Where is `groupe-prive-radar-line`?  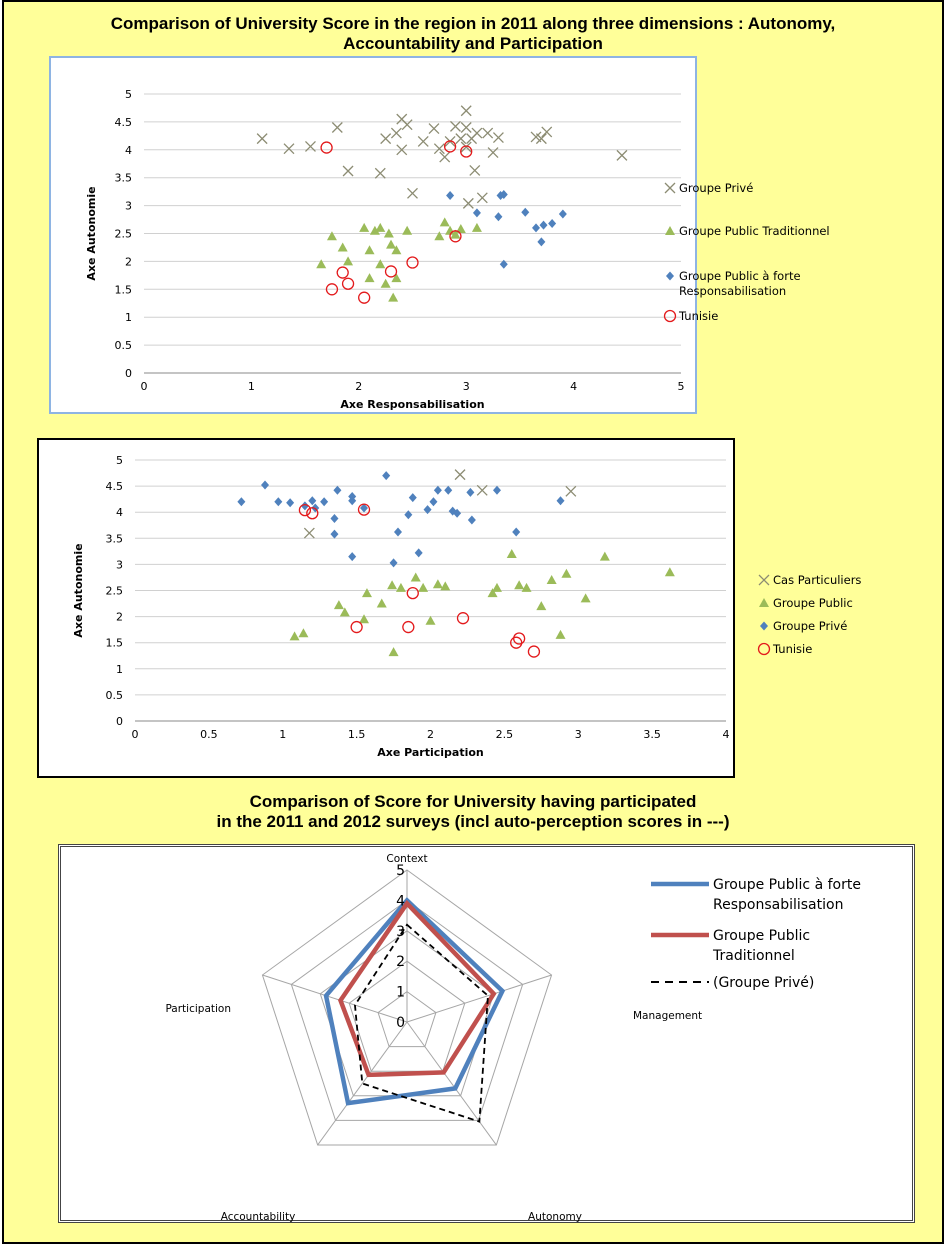
groupe-prive-radar-line is located at coordinates (421, 1023).